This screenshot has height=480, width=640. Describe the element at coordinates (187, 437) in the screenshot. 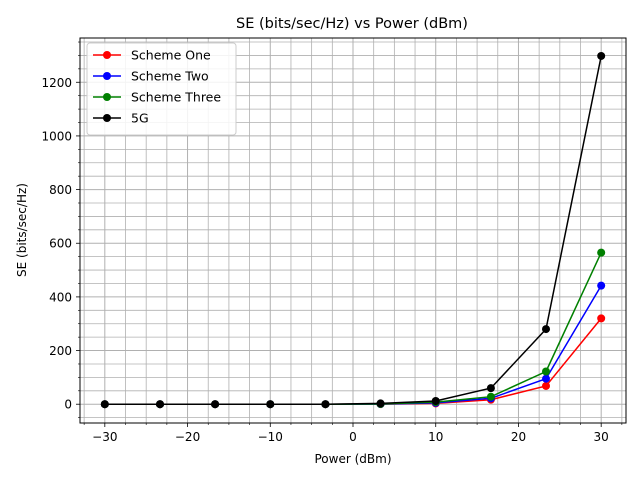

I see `x-tick-label: −20` at that location.